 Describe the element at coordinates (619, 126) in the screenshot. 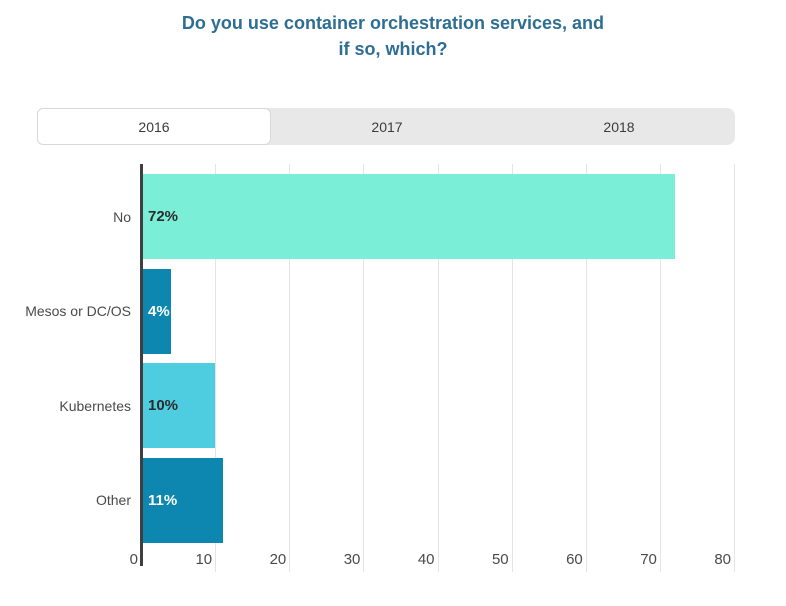

I see `tab-2018: 2018` at that location.